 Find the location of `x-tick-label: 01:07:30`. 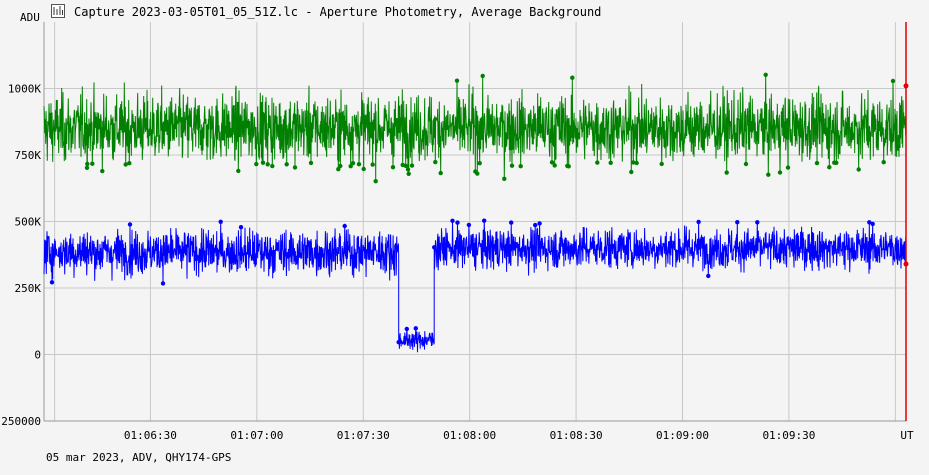

x-tick-label: 01:07:30 is located at coordinates (363, 435).